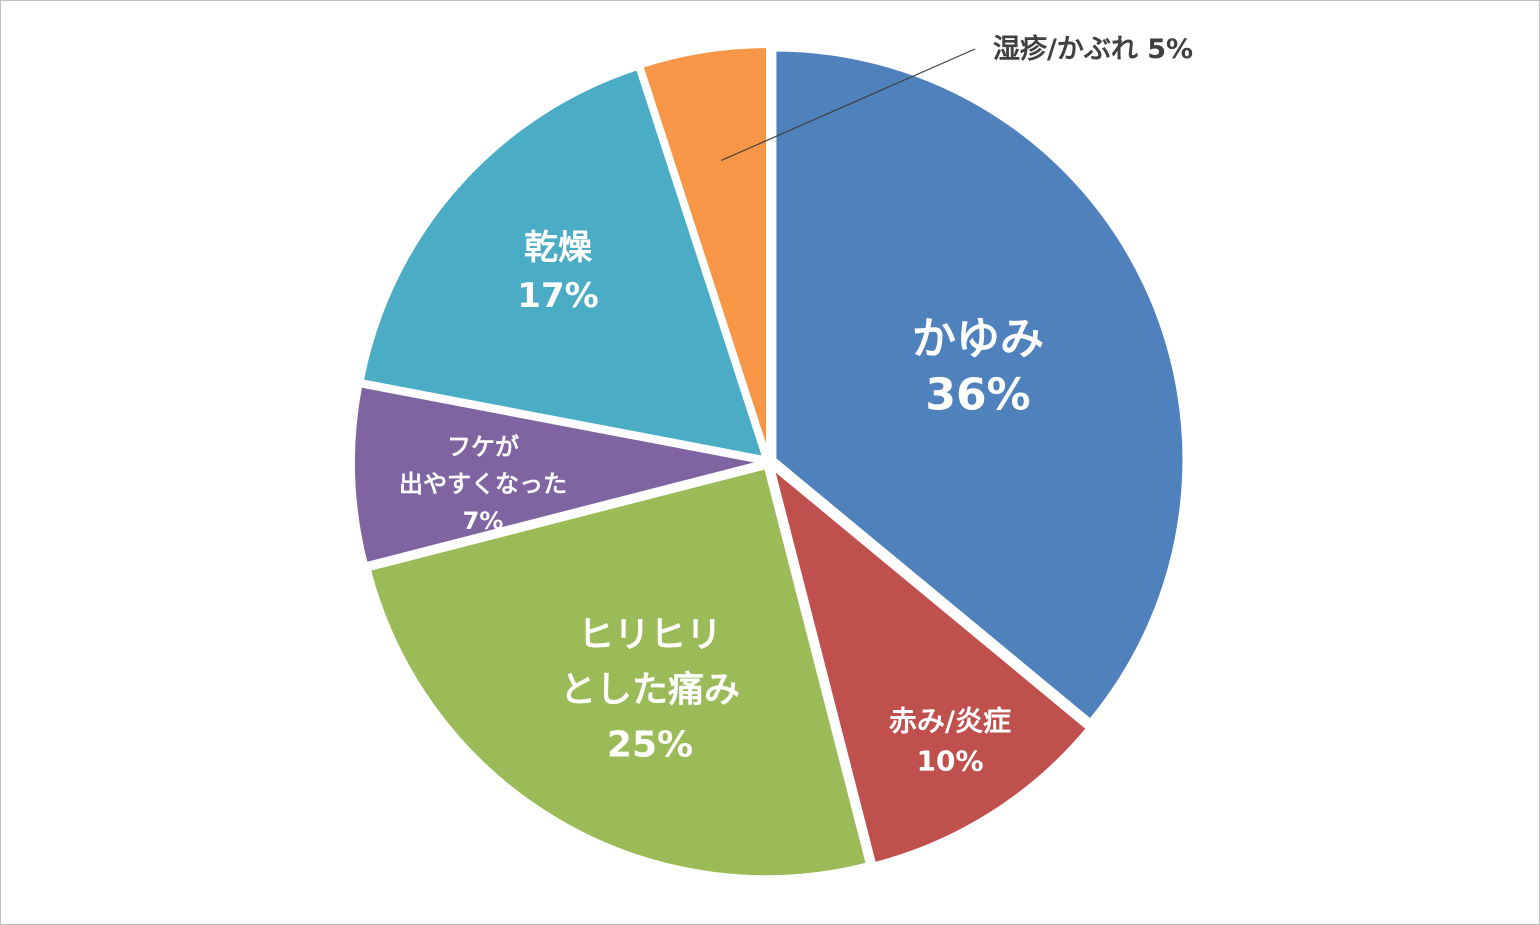  What do you see at coordinates (978, 339) in the screenshot?
I see `slice-label: かゆみ` at bounding box center [978, 339].